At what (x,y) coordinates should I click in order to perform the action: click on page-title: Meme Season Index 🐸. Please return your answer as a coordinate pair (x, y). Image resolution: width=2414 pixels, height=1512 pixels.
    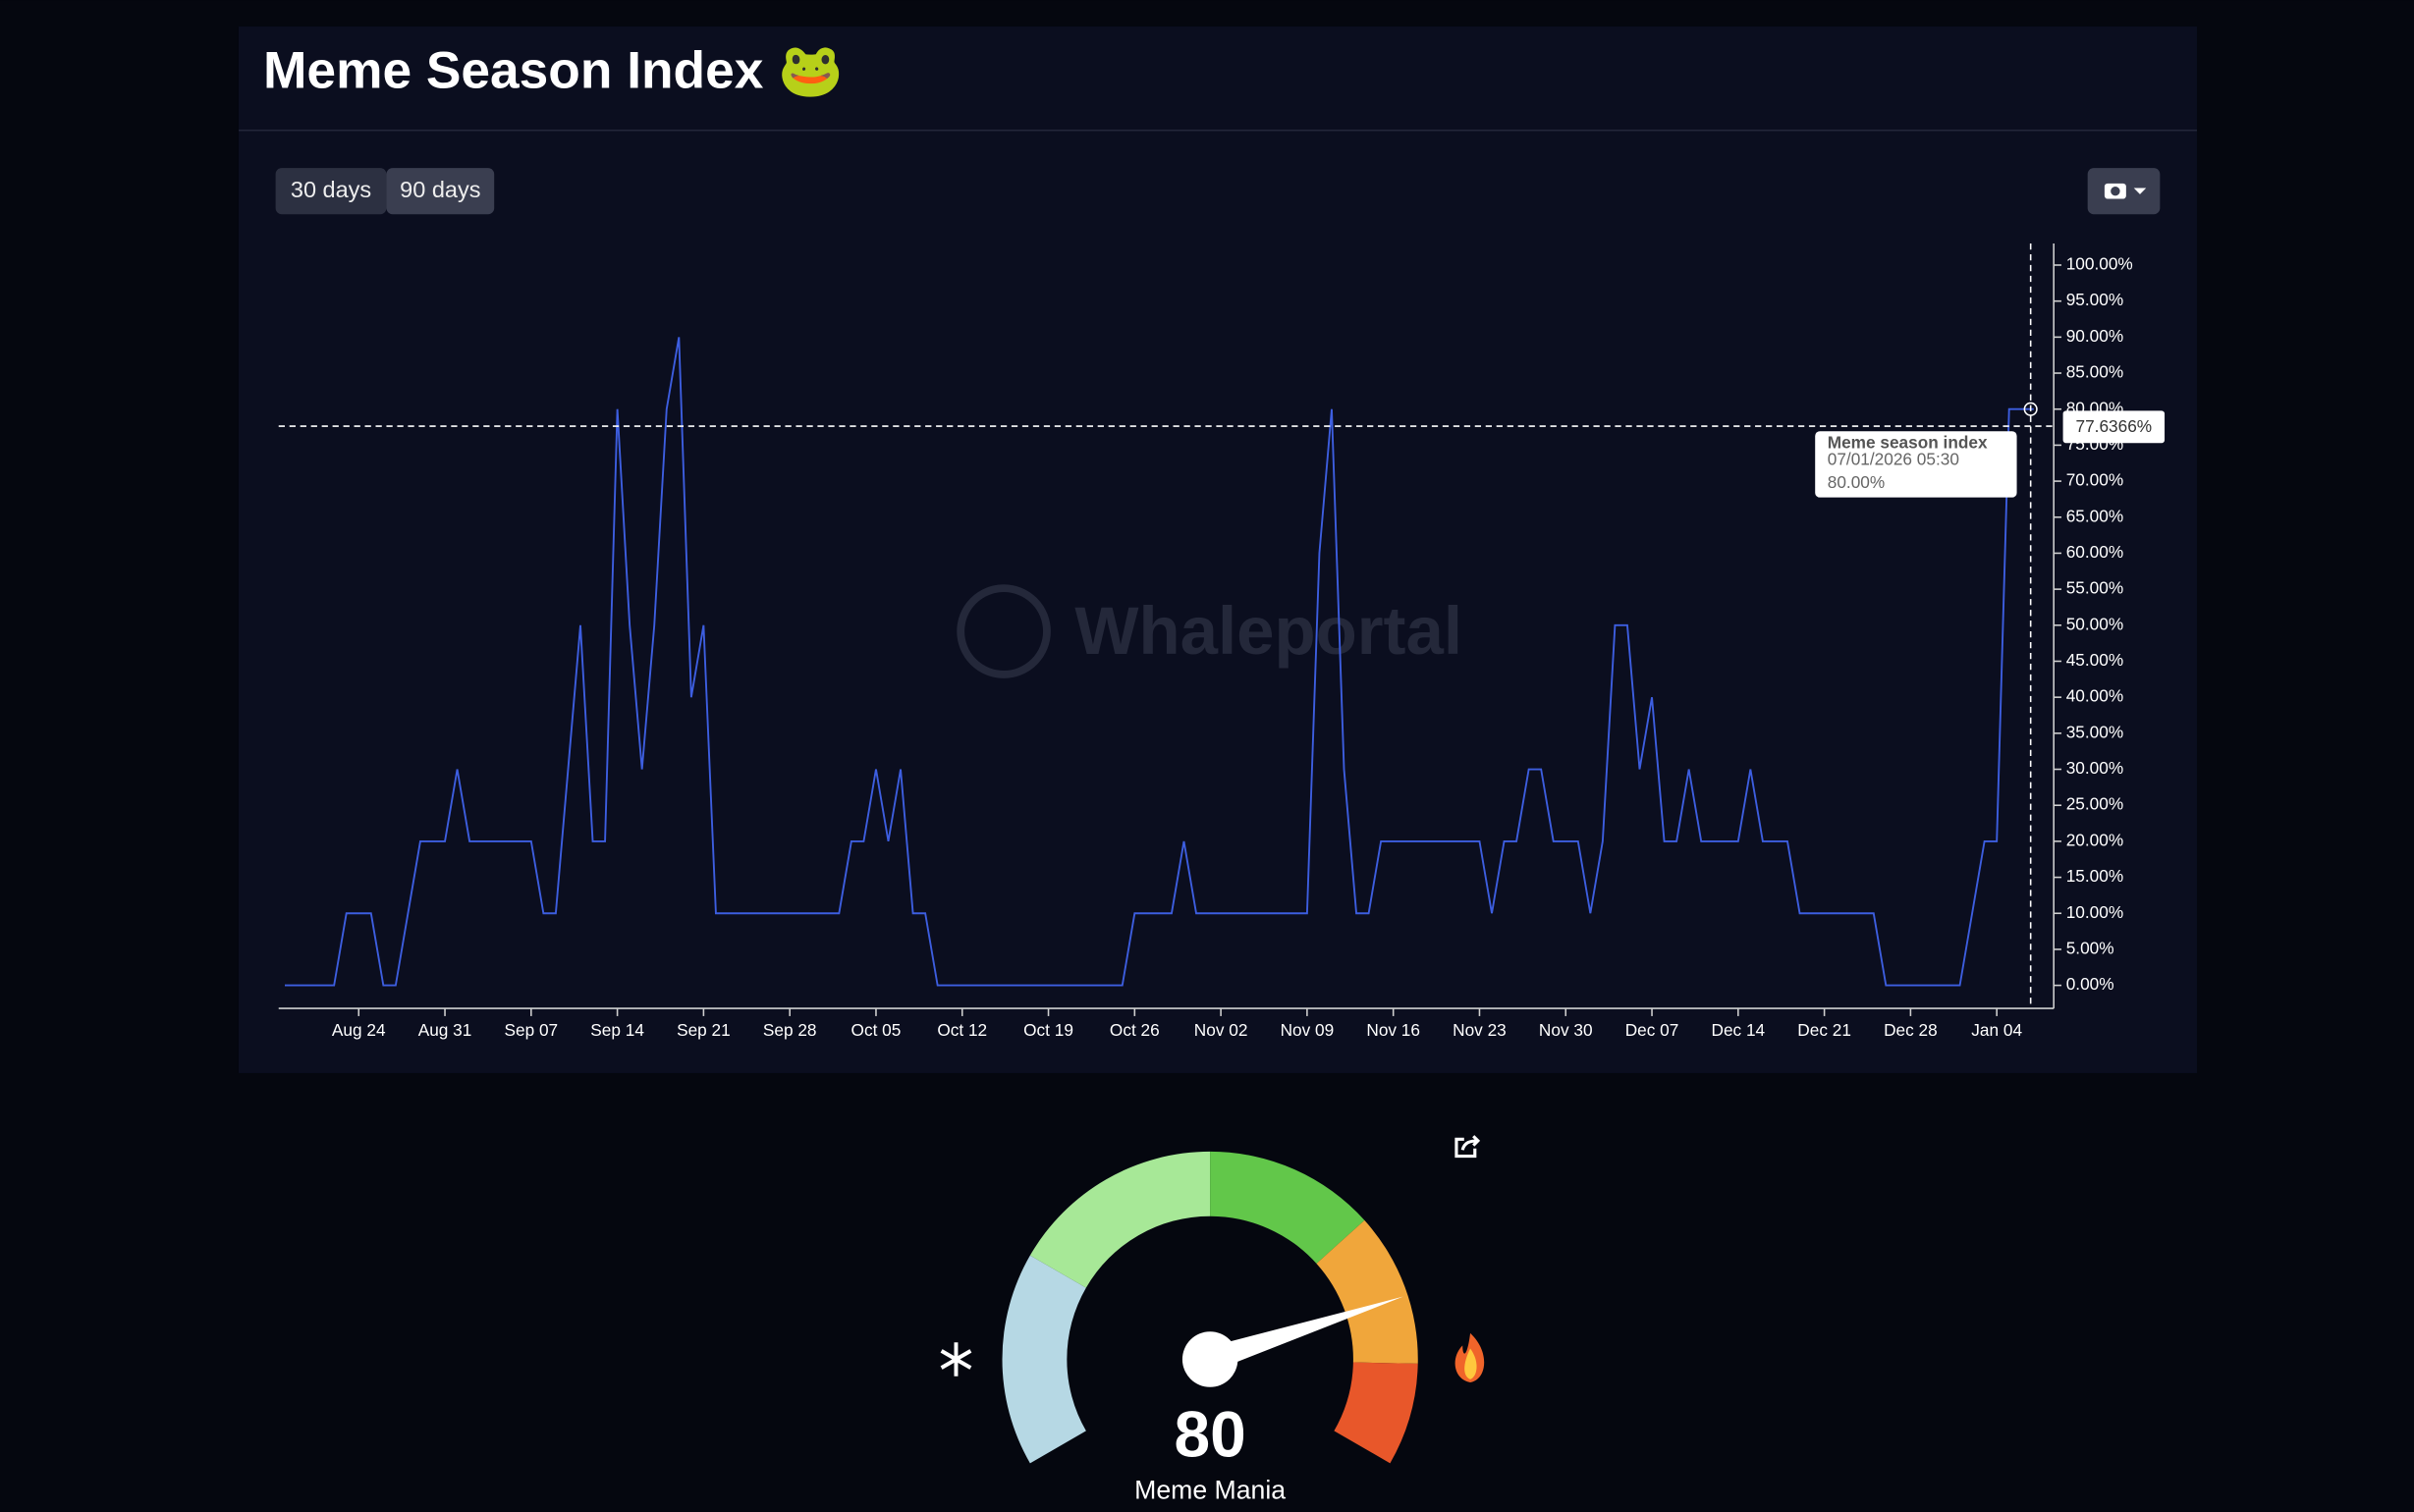
    Looking at the image, I should click on (553, 71).